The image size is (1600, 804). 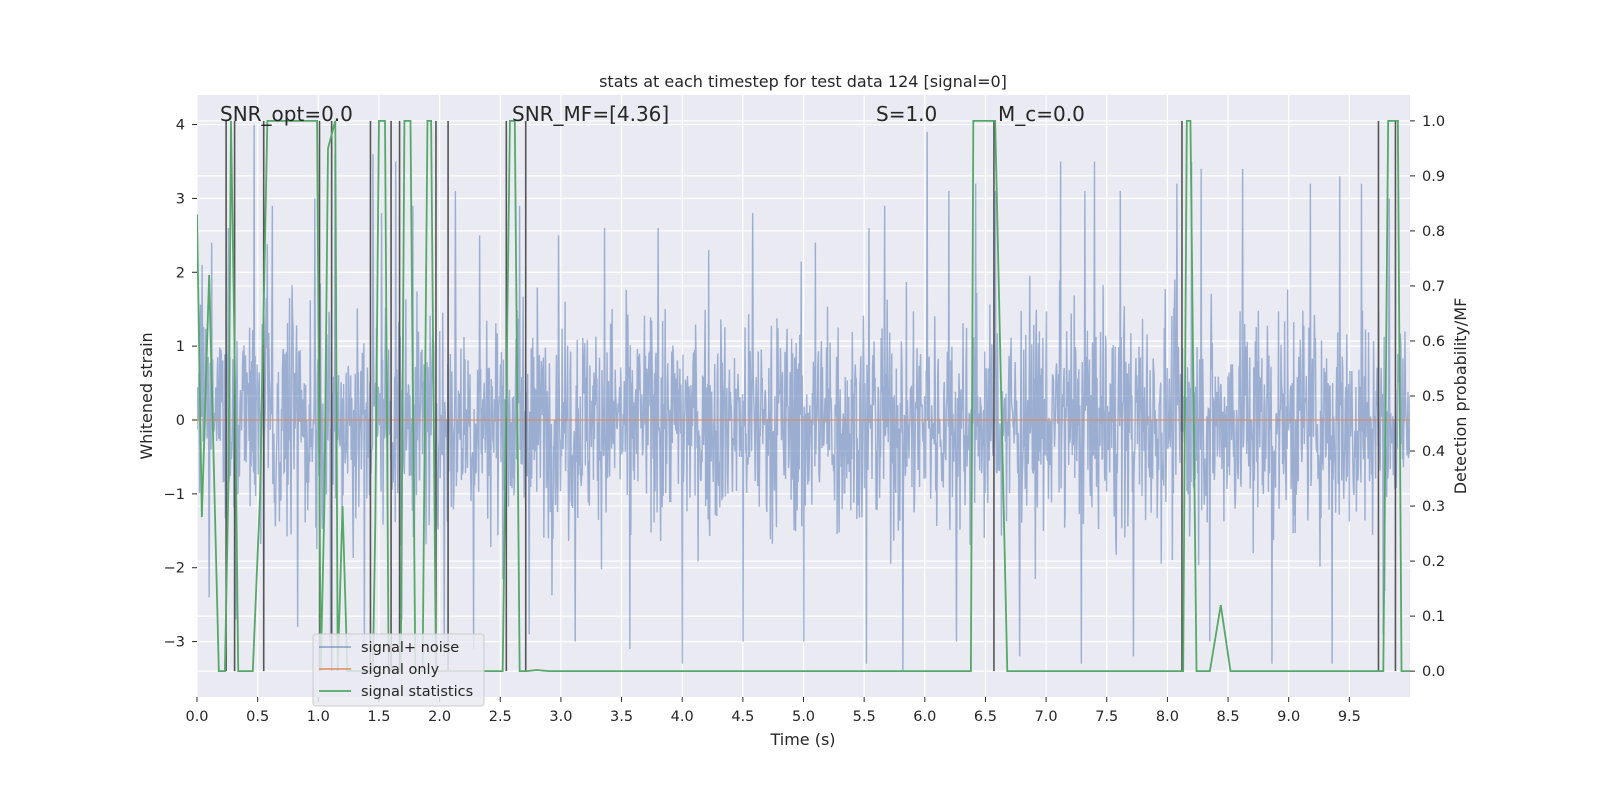 What do you see at coordinates (180, 347) in the screenshot?
I see `y-tick-label: 1` at bounding box center [180, 347].